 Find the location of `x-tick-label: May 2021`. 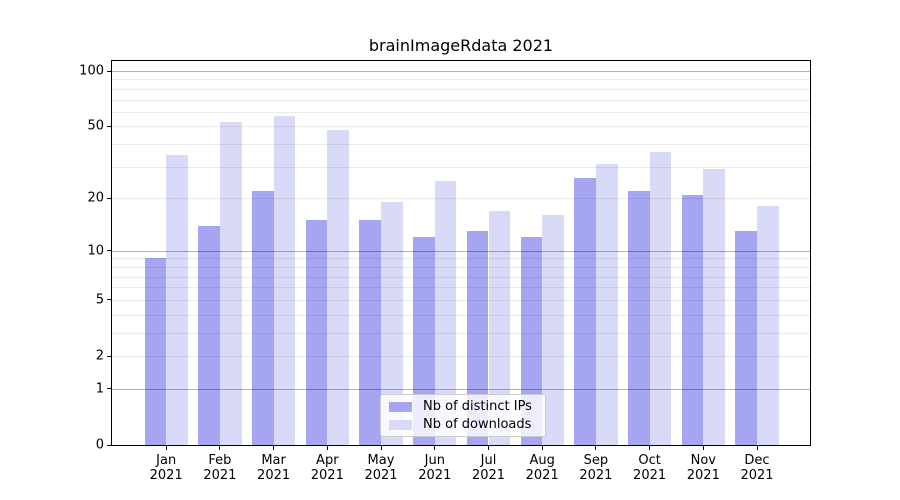

x-tick-label: May 2021 is located at coordinates (381, 468).